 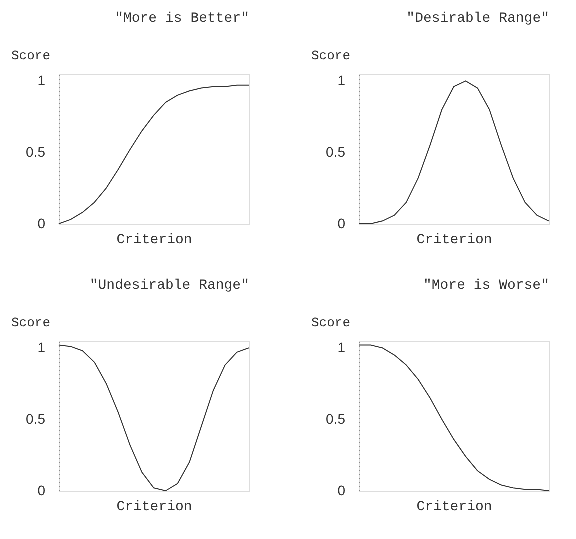 I want to click on chart-title: "Desirable Range", so click(x=478, y=19).